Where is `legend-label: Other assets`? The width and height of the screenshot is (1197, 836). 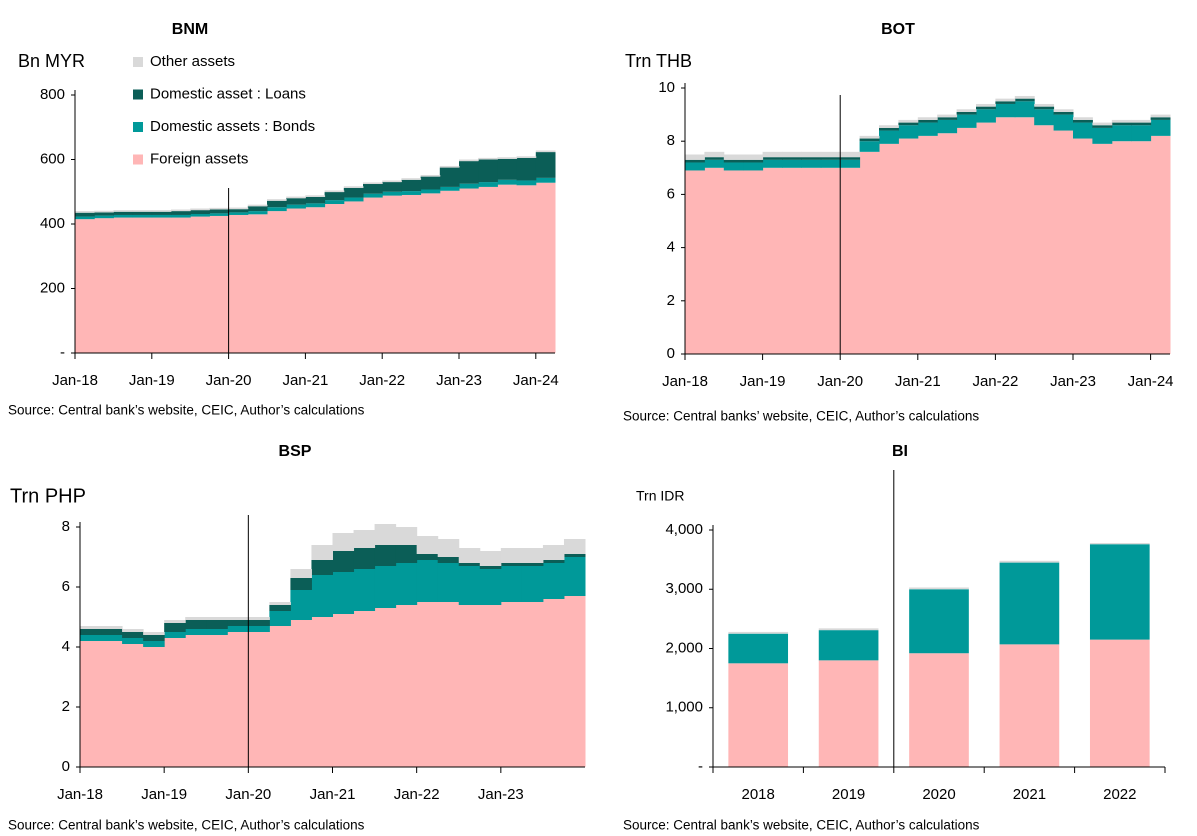
legend-label: Other assets is located at coordinates (192, 61).